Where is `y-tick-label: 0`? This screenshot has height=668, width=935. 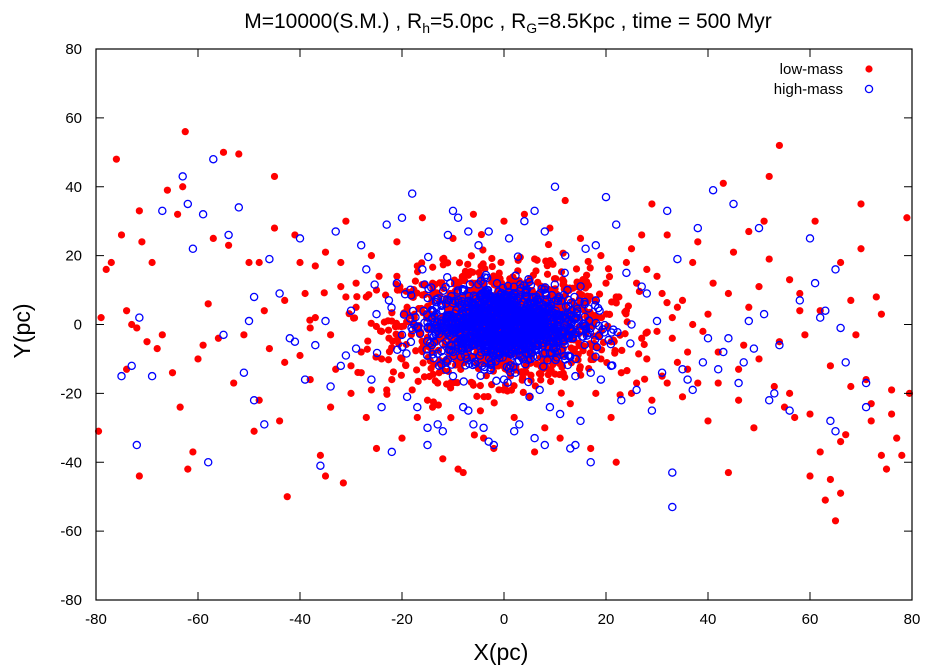 y-tick-label: 0 is located at coordinates (78, 325).